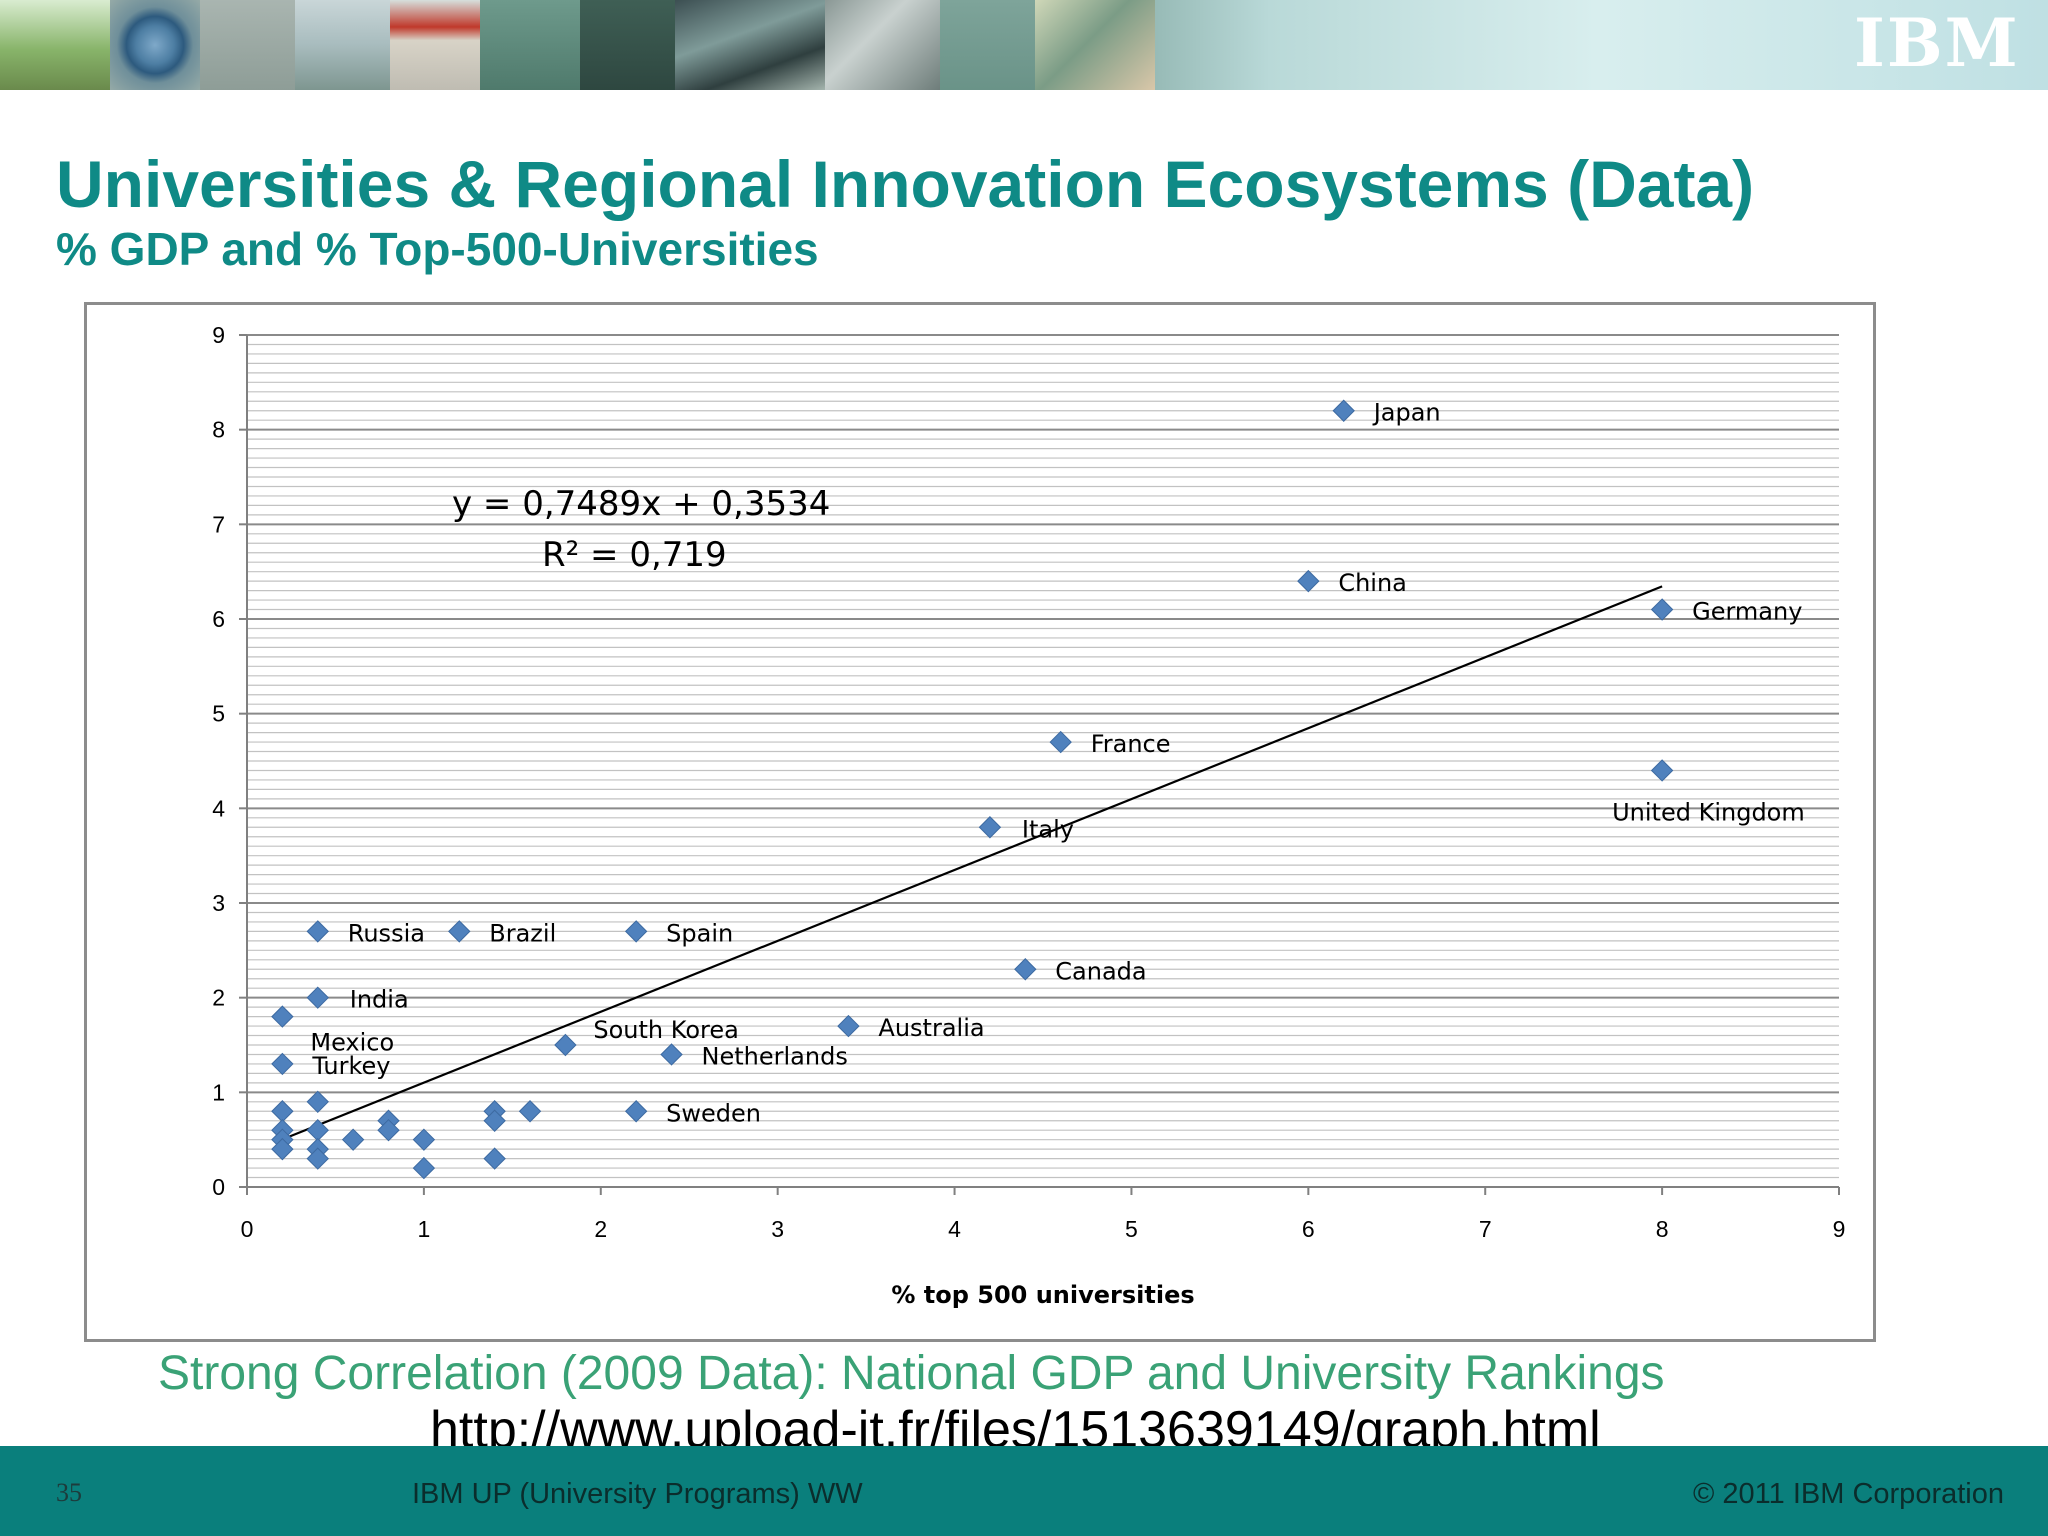 Image resolution: width=2048 pixels, height=1536 pixels. I want to click on trendline-r-squared: R² = 0,719, so click(634, 555).